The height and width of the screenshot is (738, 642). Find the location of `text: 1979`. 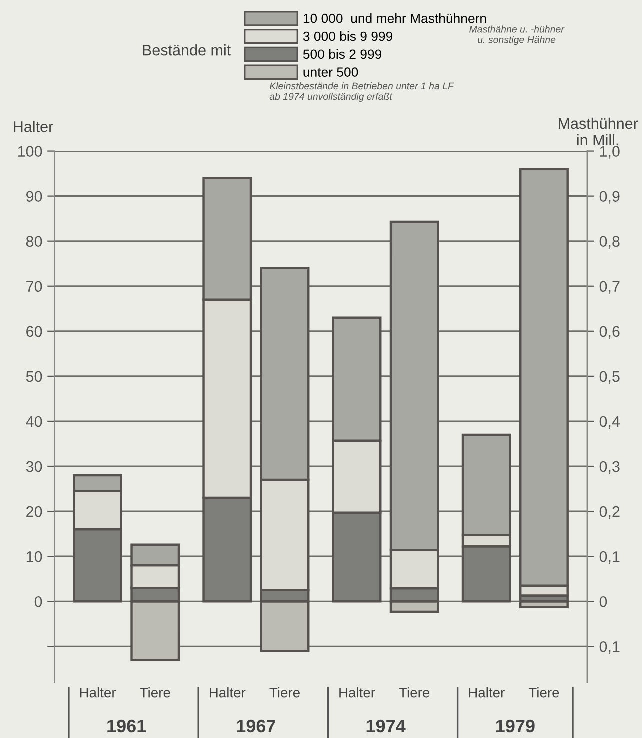

text: 1979 is located at coordinates (515, 726).